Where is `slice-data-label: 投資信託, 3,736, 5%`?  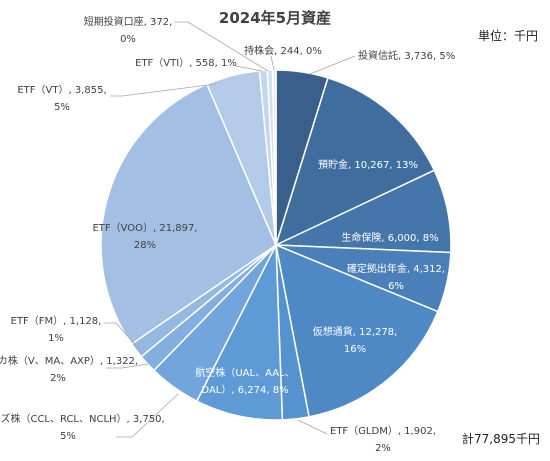
slice-data-label: 投資信託, 3,736, 5% is located at coordinates (406, 55).